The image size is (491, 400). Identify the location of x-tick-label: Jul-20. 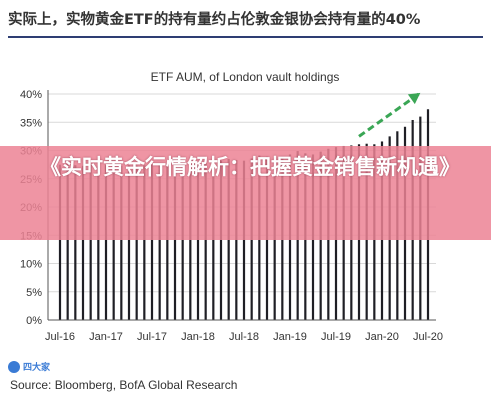
(428, 337).